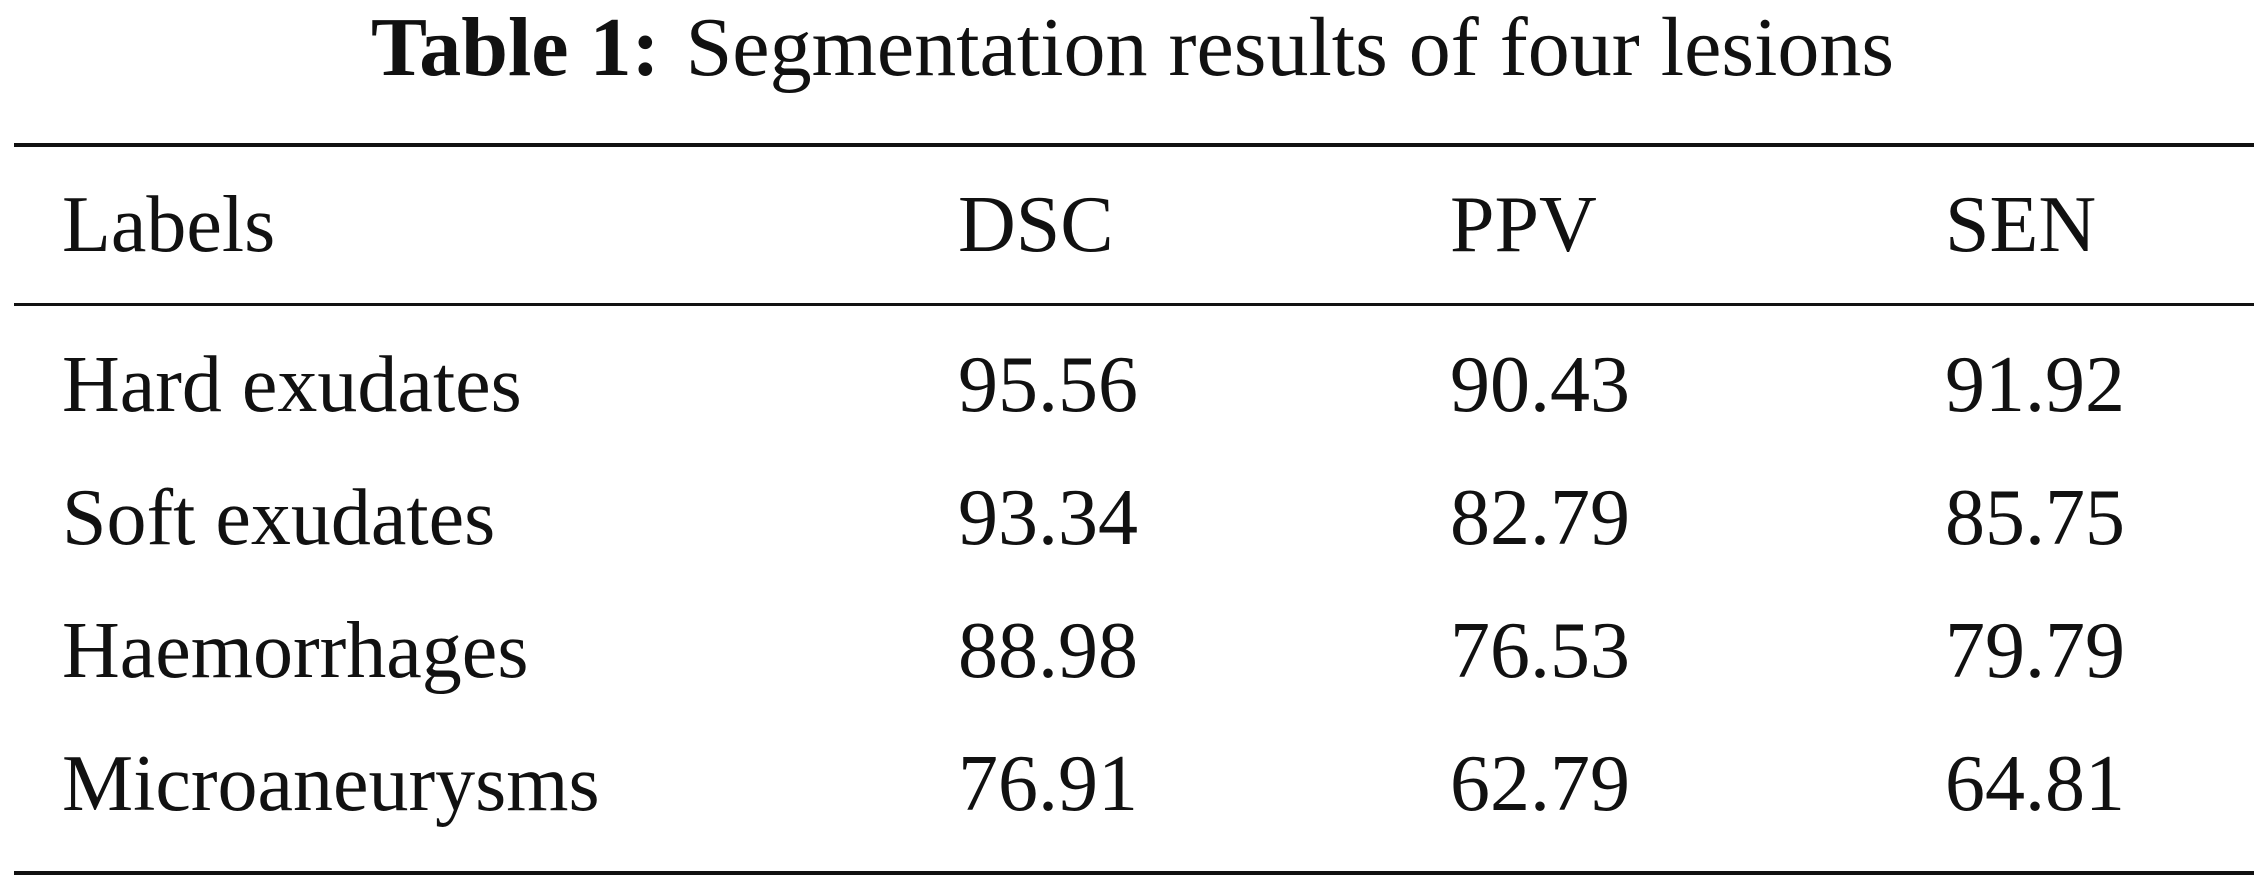 The image size is (2265, 881). I want to click on column-header-labels: Labels, so click(169, 225).